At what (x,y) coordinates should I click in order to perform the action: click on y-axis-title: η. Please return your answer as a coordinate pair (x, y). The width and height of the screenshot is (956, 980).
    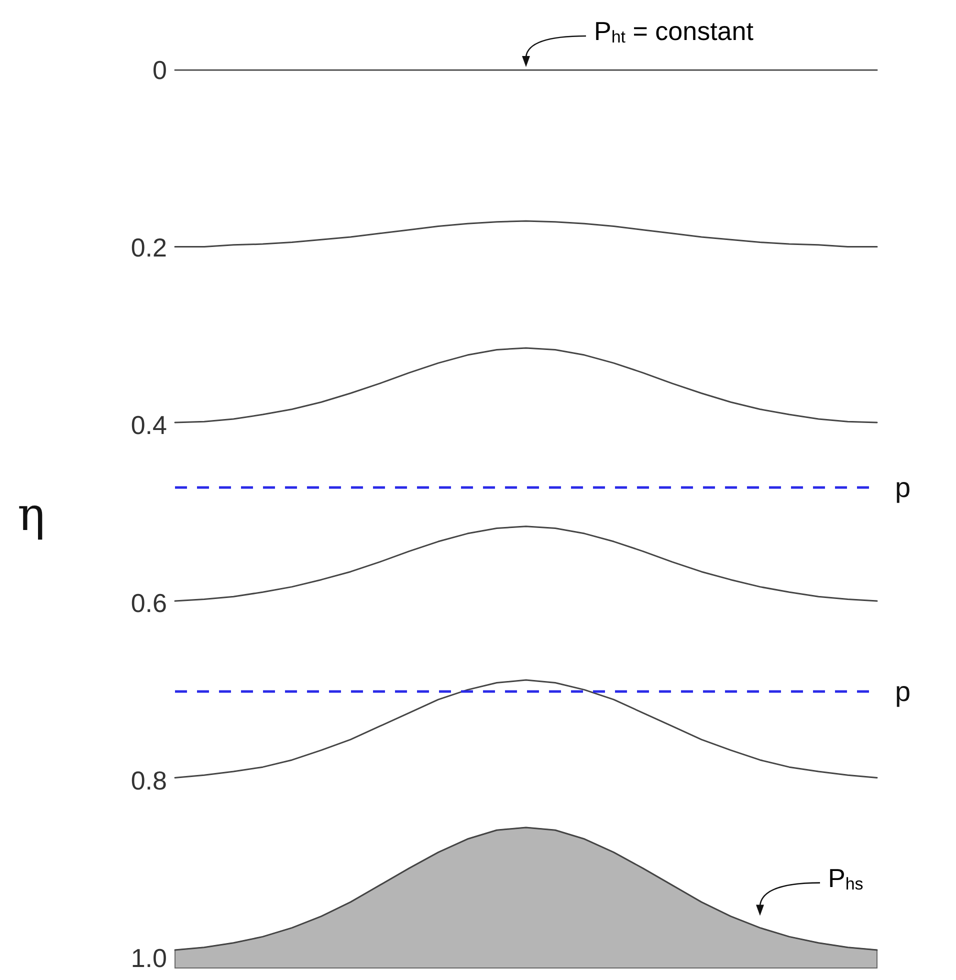
    Looking at the image, I should click on (31, 514).